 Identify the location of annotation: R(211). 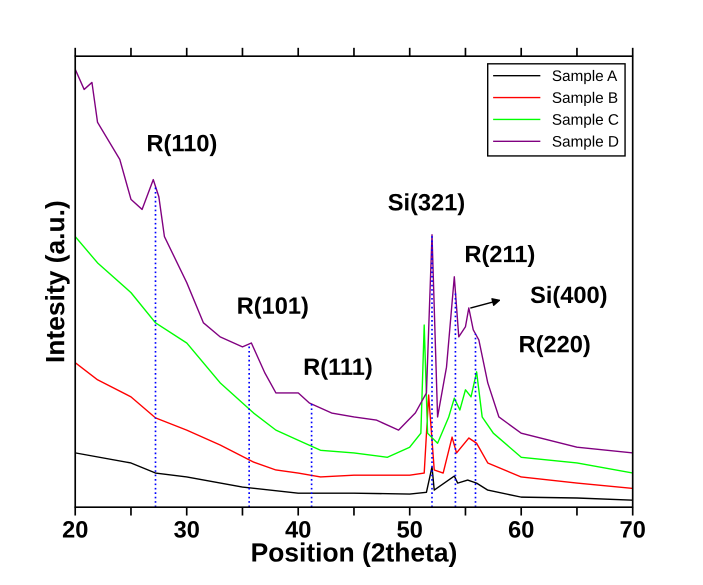
(500, 256).